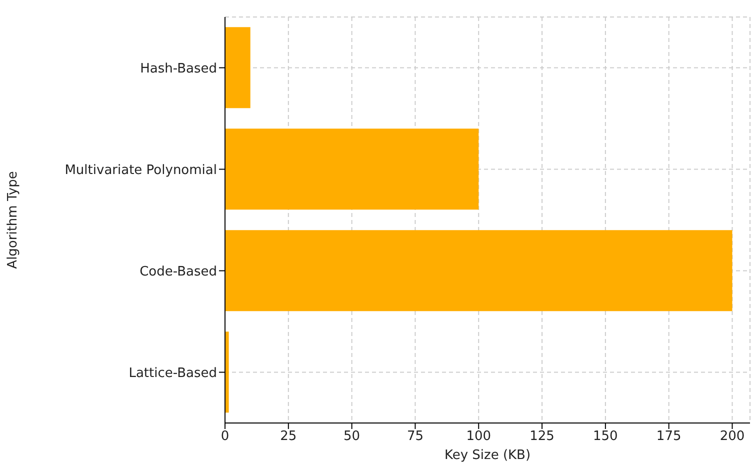 The image size is (755, 465). Describe the element at coordinates (178, 272) in the screenshot. I see `y-tick-label: Code-Based` at that location.